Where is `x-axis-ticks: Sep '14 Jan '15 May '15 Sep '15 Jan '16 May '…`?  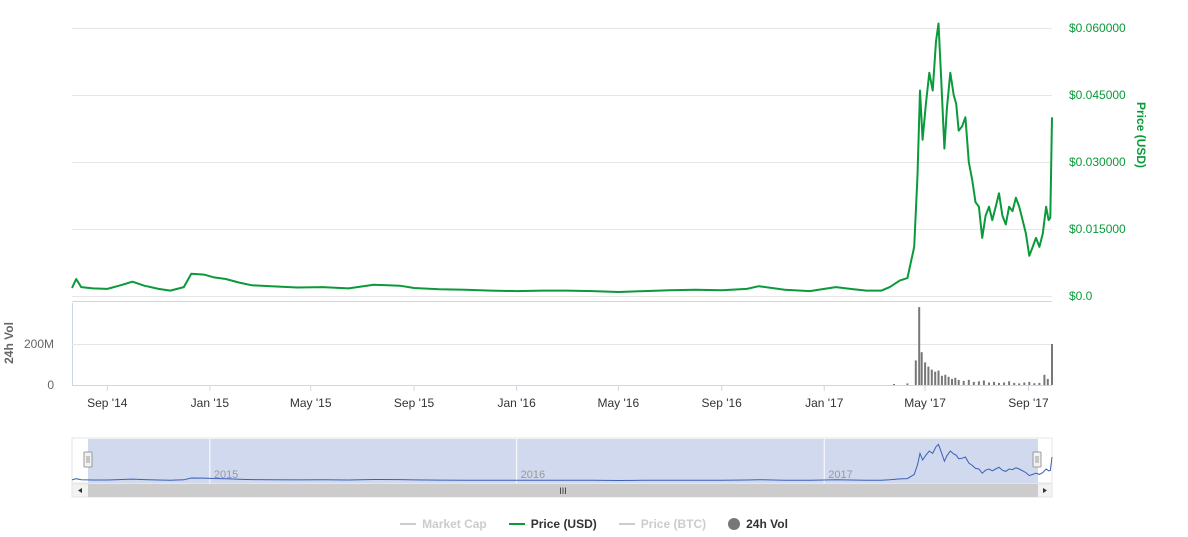
x-axis-ticks: Sep '14 Jan '15 May '15 Sep '15 Jan '16 May '… is located at coordinates (568, 397).